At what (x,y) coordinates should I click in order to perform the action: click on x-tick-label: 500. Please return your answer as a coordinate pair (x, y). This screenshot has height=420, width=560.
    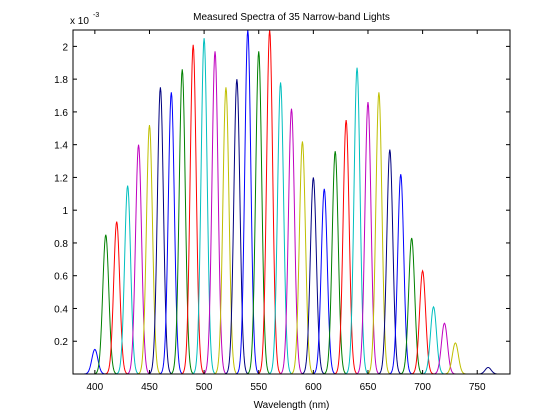
    Looking at the image, I should click on (204, 387).